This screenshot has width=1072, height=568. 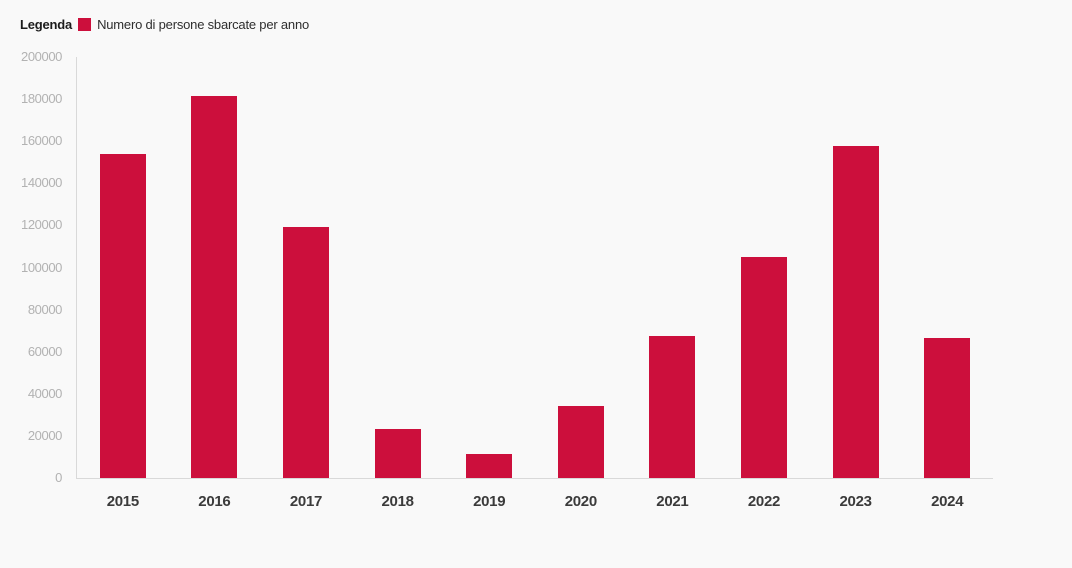 I want to click on bar-2016, so click(x=214, y=287).